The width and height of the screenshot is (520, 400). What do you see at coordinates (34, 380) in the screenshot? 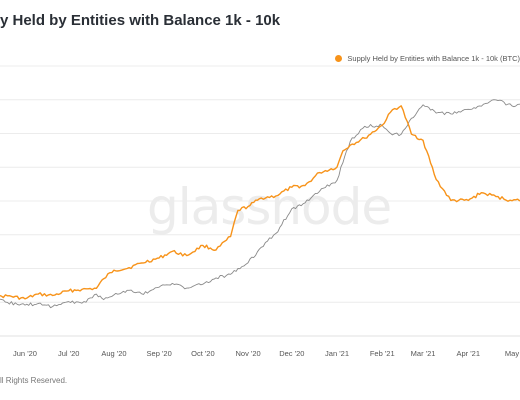
I see `copyright-footer: ll Rights Reserved.` at bounding box center [34, 380].